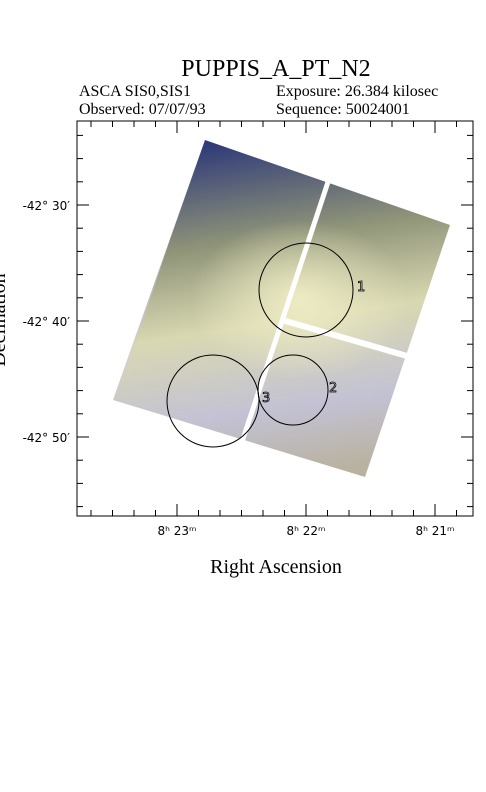 The width and height of the screenshot is (486, 792). Describe the element at coordinates (176, 531) in the screenshot. I see `x-tick-label: 8ʰ 23ᵐ` at that location.